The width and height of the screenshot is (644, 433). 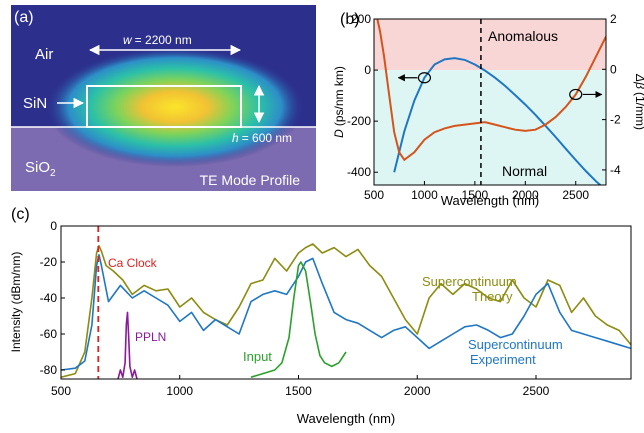 What do you see at coordinates (24, 17) in the screenshot?
I see `panel-a-label: (a)` at bounding box center [24, 17].